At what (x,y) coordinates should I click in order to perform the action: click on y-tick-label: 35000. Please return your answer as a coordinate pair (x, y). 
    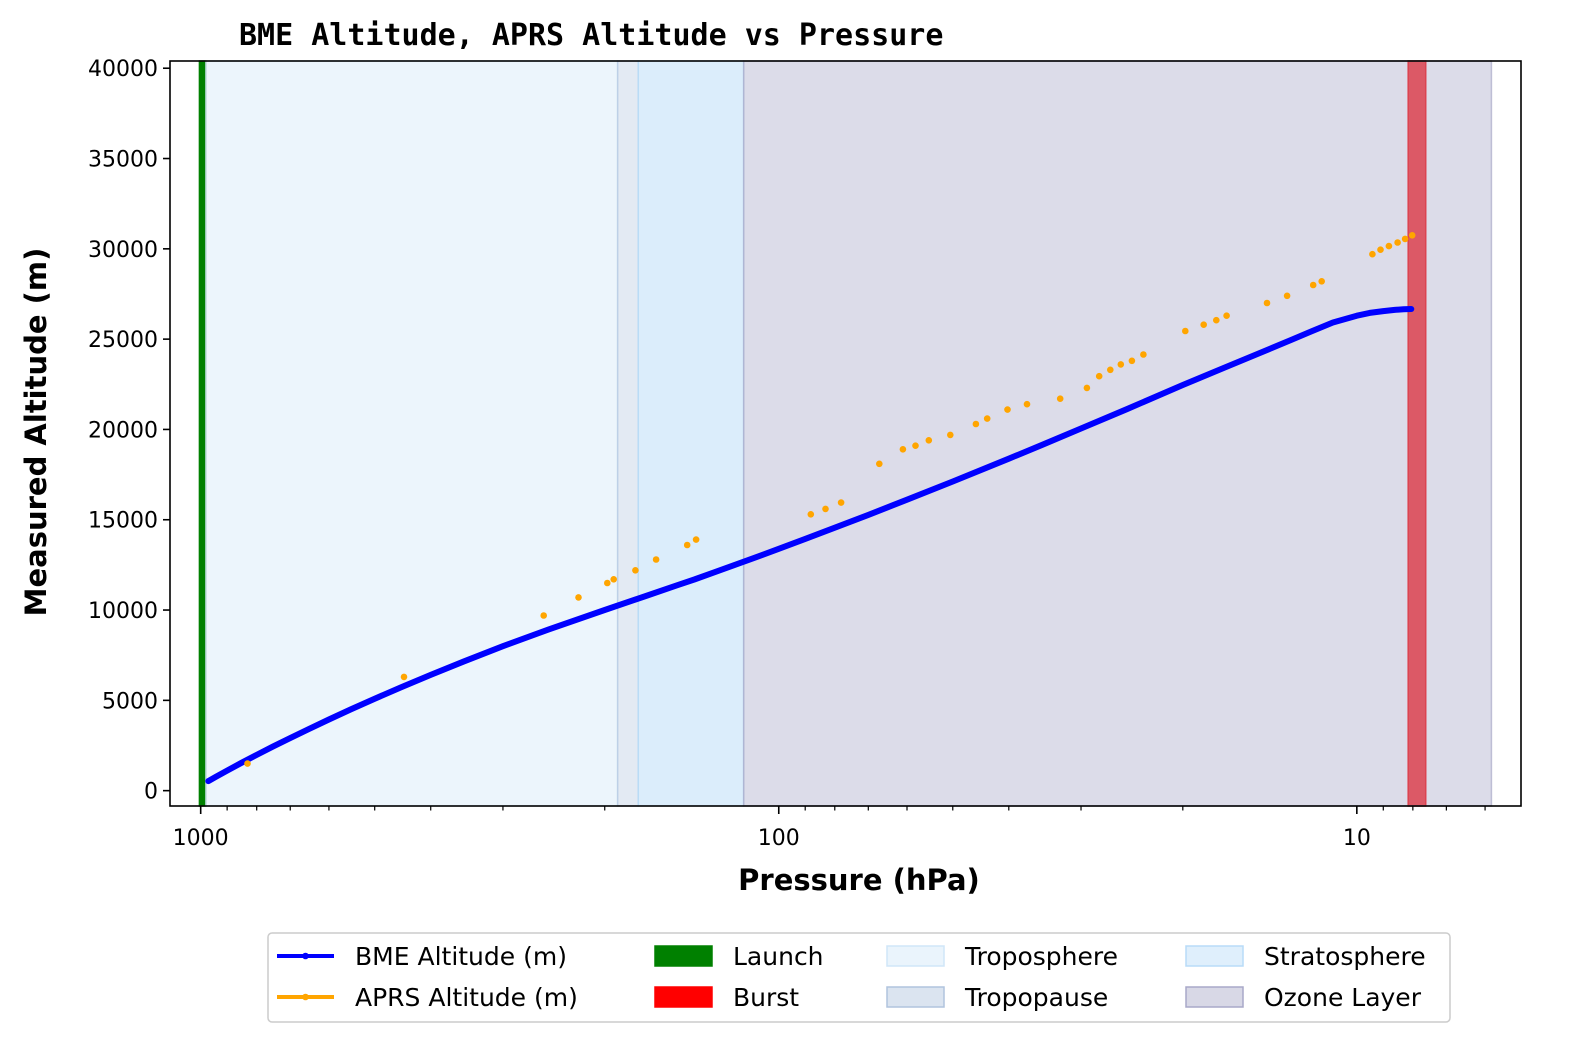
    Looking at the image, I should click on (123, 160).